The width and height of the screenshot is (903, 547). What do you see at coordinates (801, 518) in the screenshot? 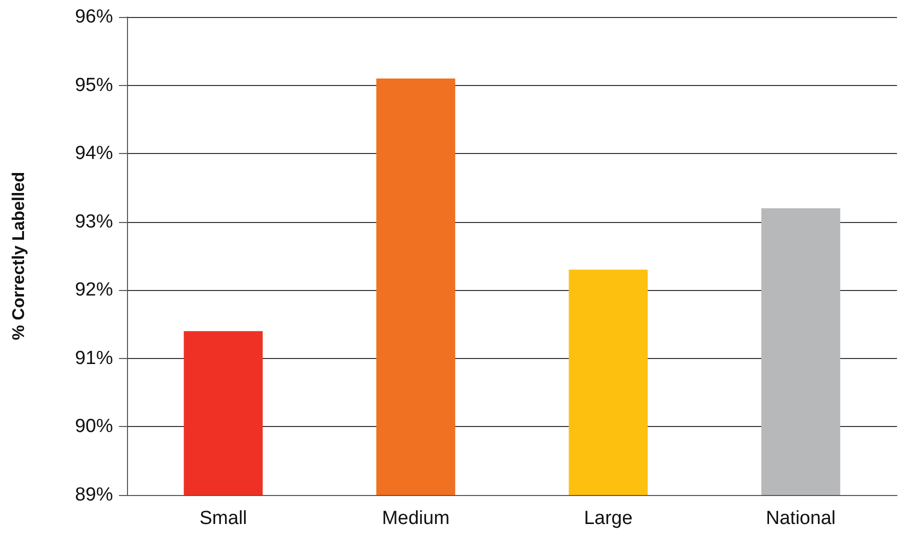
I see `x-tick-label: National` at bounding box center [801, 518].